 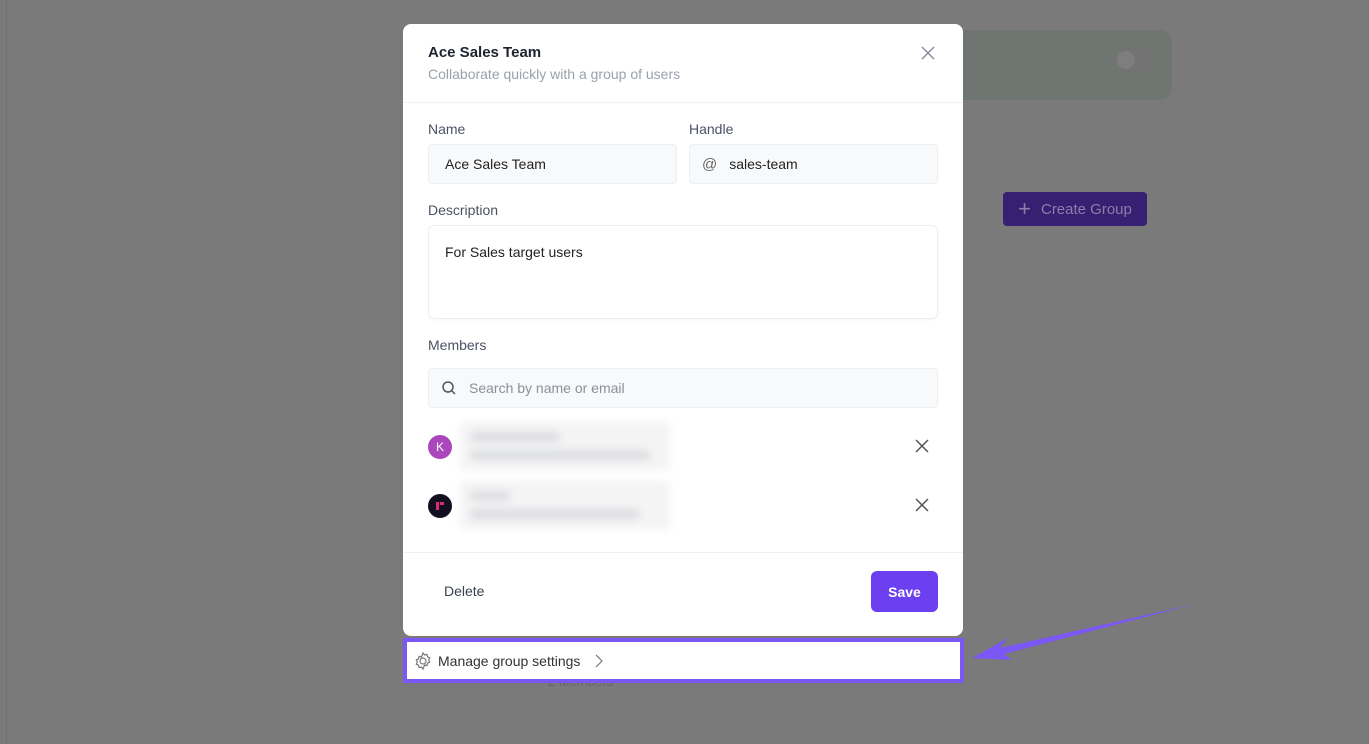 I want to click on name-value: Ace Sales Team, so click(x=495, y=164).